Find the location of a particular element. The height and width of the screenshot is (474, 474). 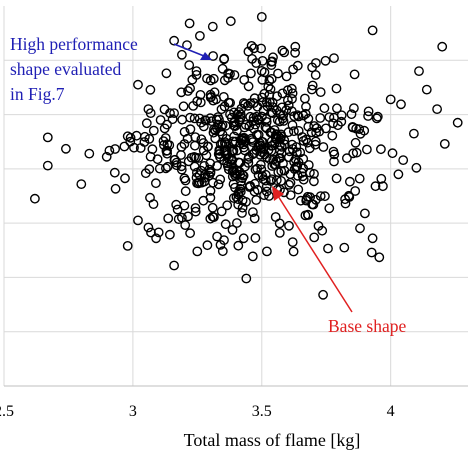

high-performance-label-line-1: High performance is located at coordinates (74, 44).